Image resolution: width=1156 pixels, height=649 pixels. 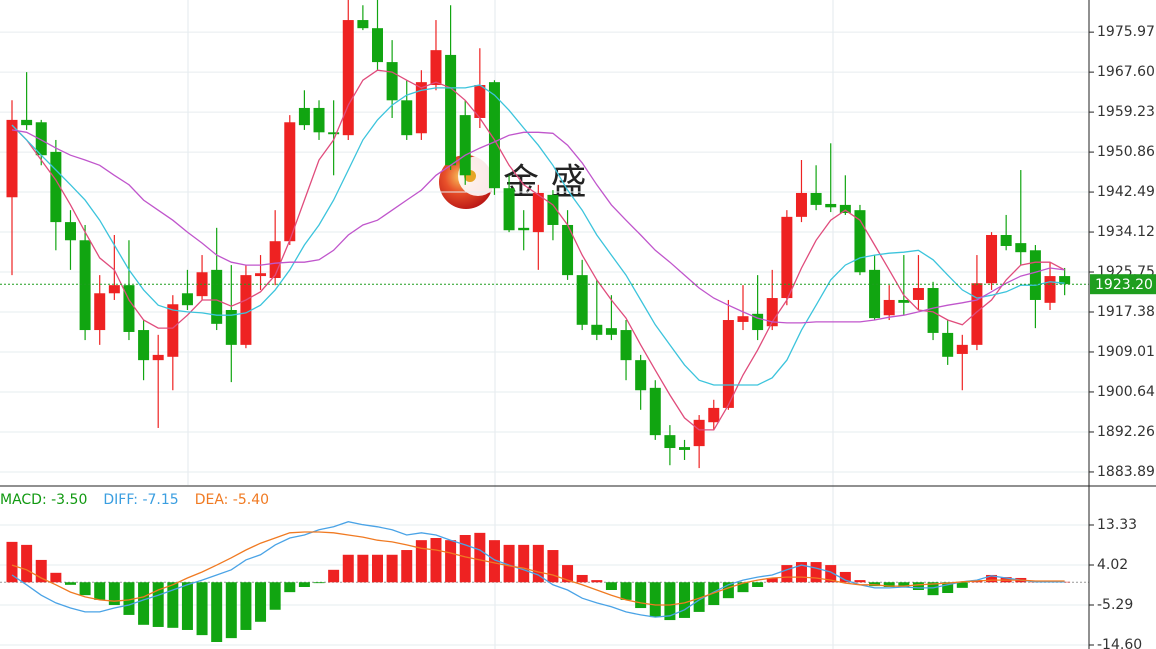 I want to click on legend-entry: MACD: -3.50, so click(x=43, y=500).